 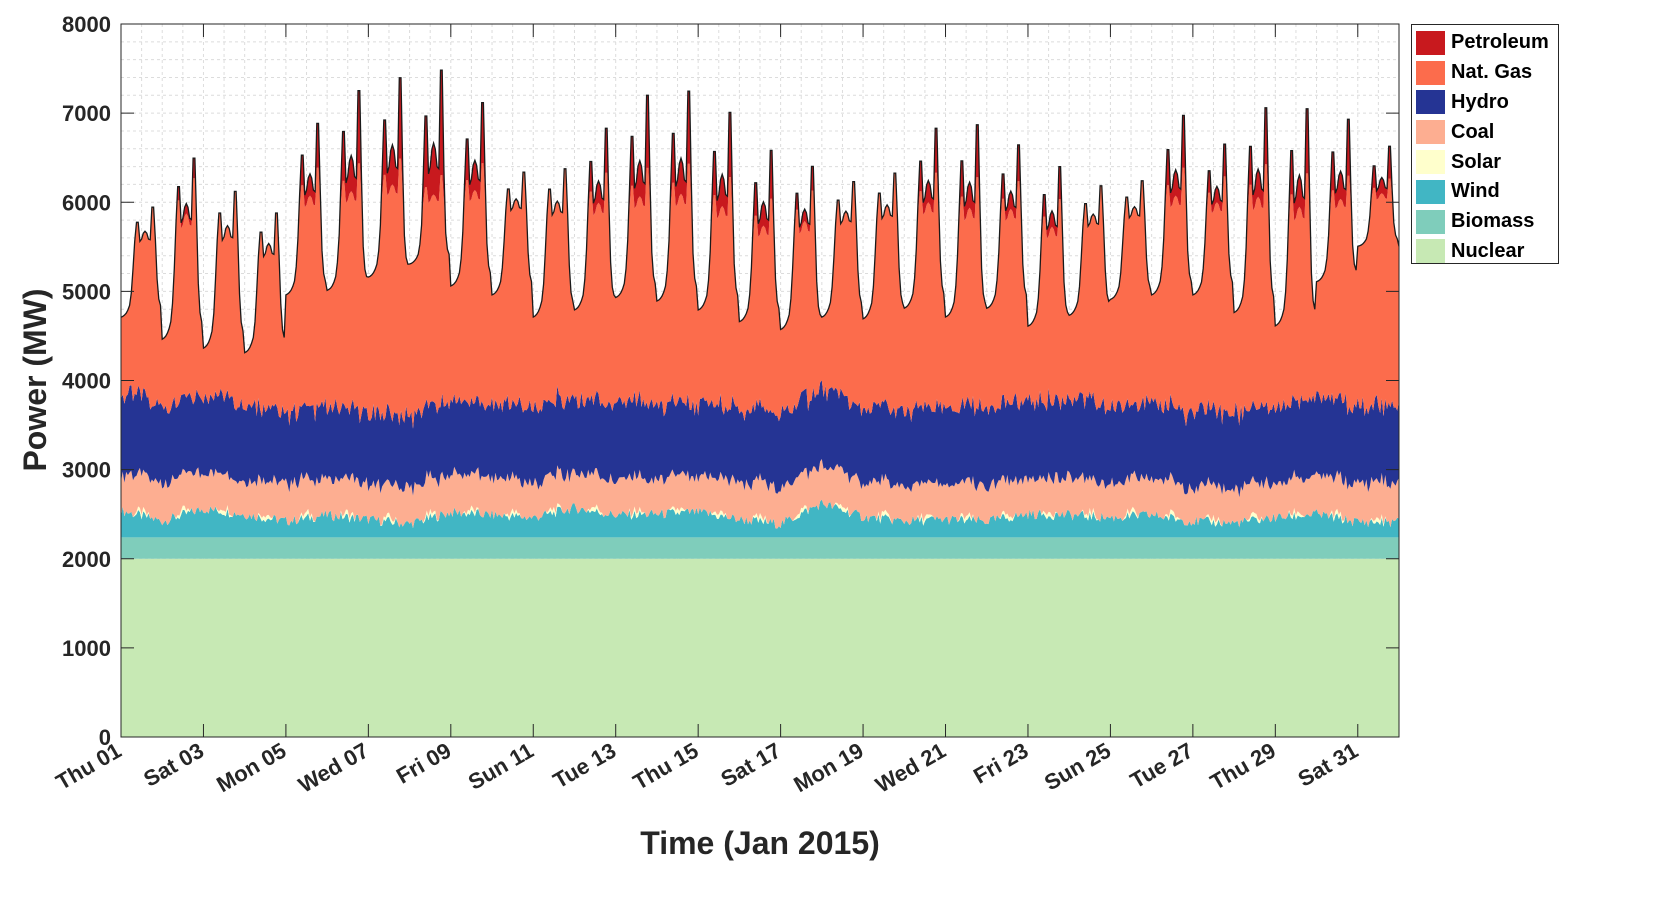 What do you see at coordinates (35, 379) in the screenshot?
I see `y-axis-title: Power (MW)` at bounding box center [35, 379].